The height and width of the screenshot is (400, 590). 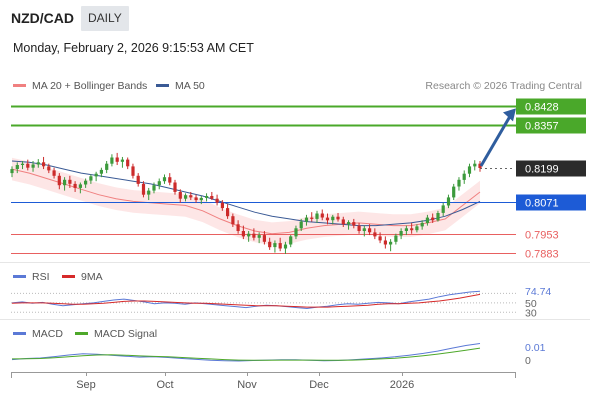 I want to click on legend-rsi-ma: 9MA, so click(x=82, y=277).